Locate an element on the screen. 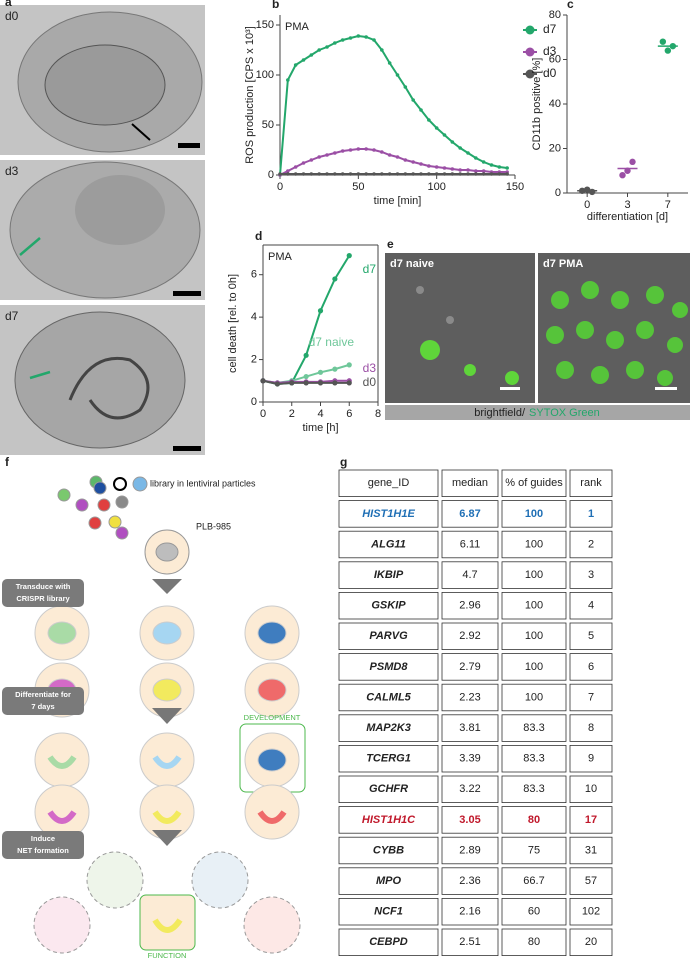 Image resolution: width=691 pixels, height=962 pixels. image-label: d7 naive is located at coordinates (412, 264).